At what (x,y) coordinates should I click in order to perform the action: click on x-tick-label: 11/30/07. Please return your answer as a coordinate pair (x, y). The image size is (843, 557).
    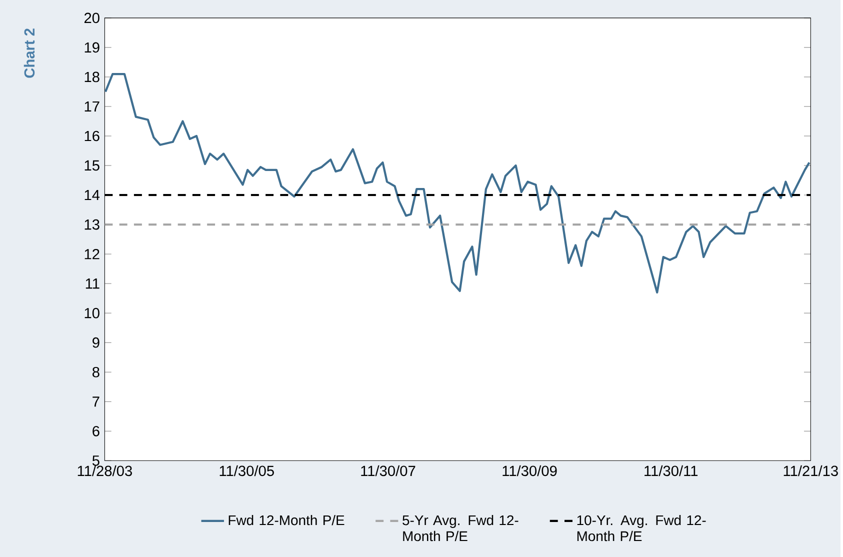
    Looking at the image, I should click on (388, 470).